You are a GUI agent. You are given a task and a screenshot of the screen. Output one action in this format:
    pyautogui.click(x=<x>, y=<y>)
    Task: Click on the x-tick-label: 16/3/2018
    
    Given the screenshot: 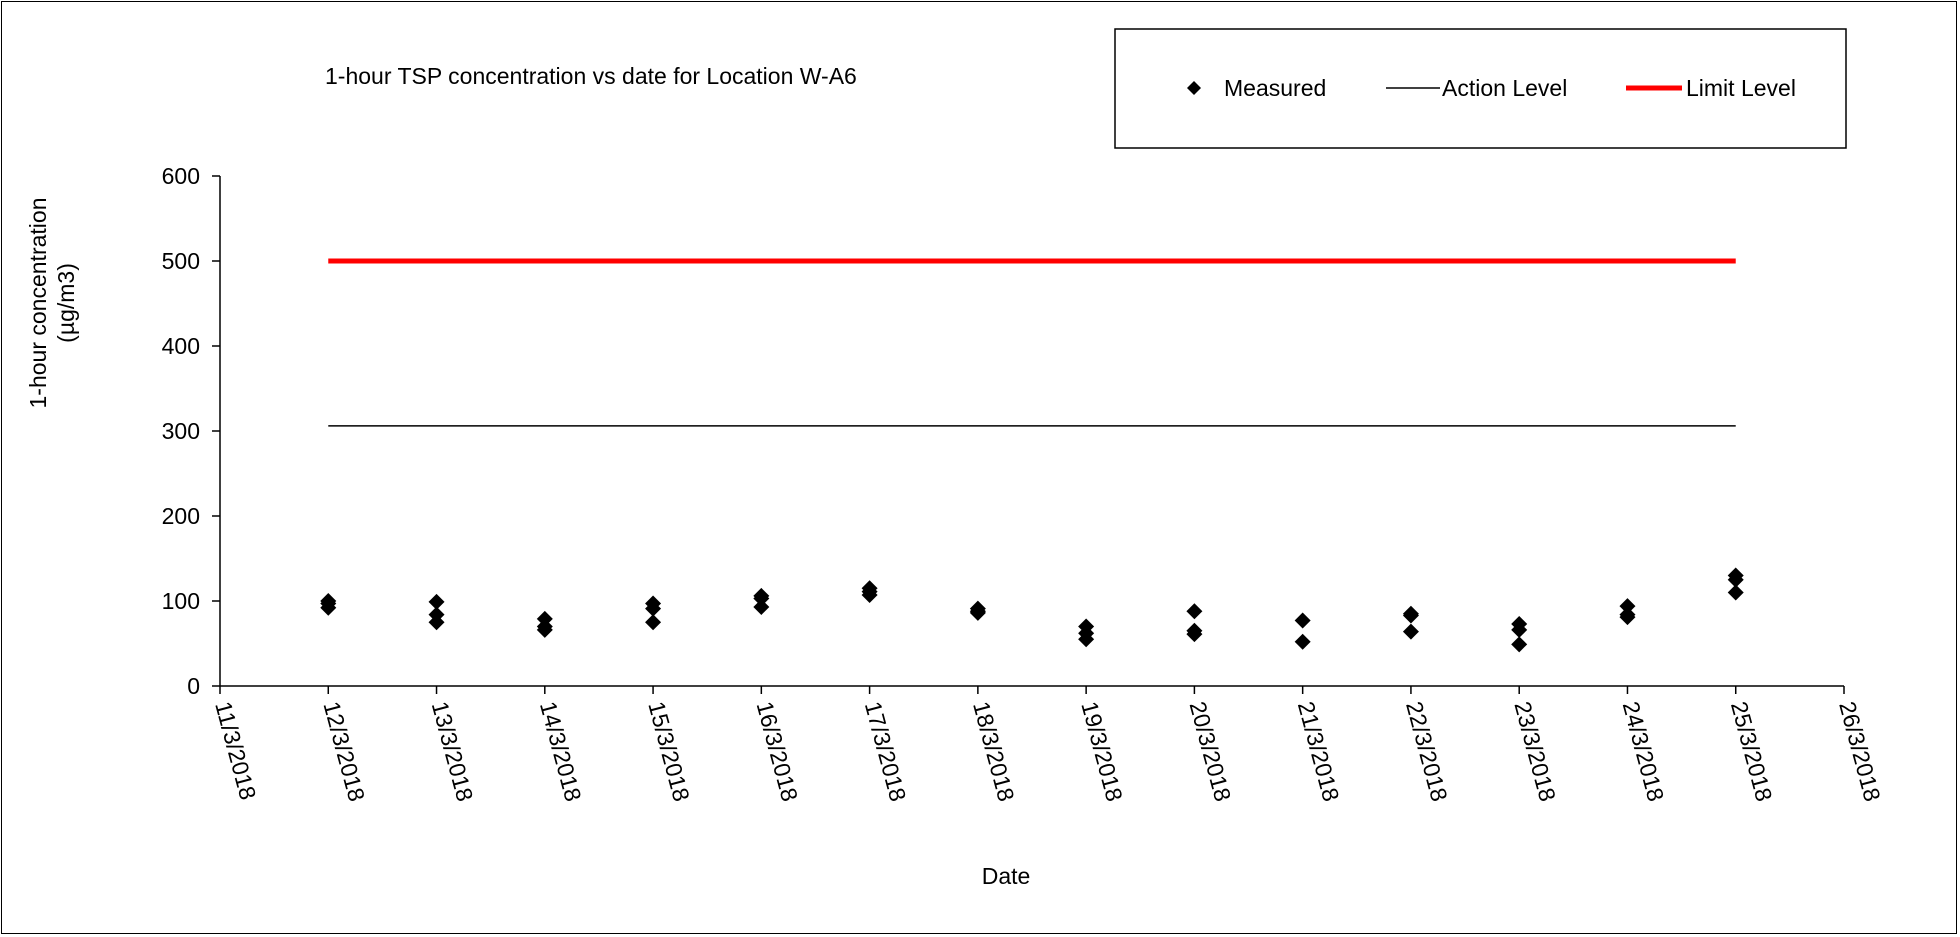 What is the action you would take?
    pyautogui.click(x=778, y=752)
    